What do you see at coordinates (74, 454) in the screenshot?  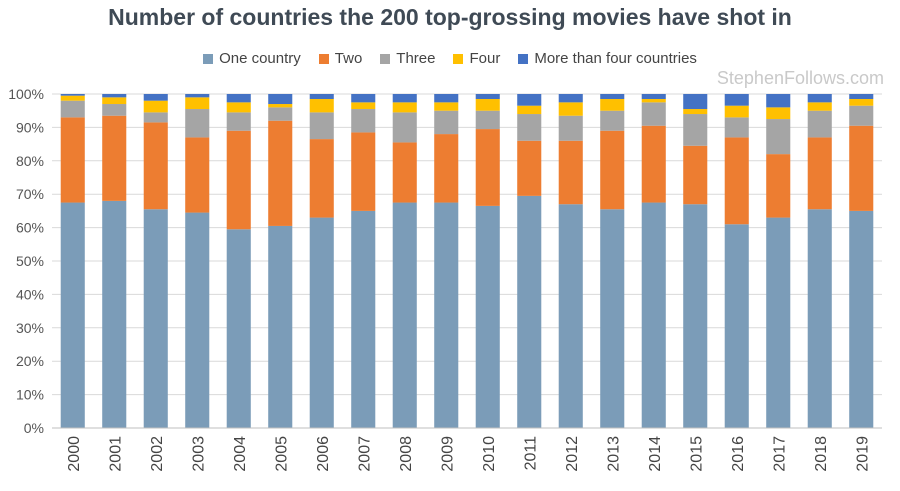 I see `x-tick-label: 2000` at bounding box center [74, 454].